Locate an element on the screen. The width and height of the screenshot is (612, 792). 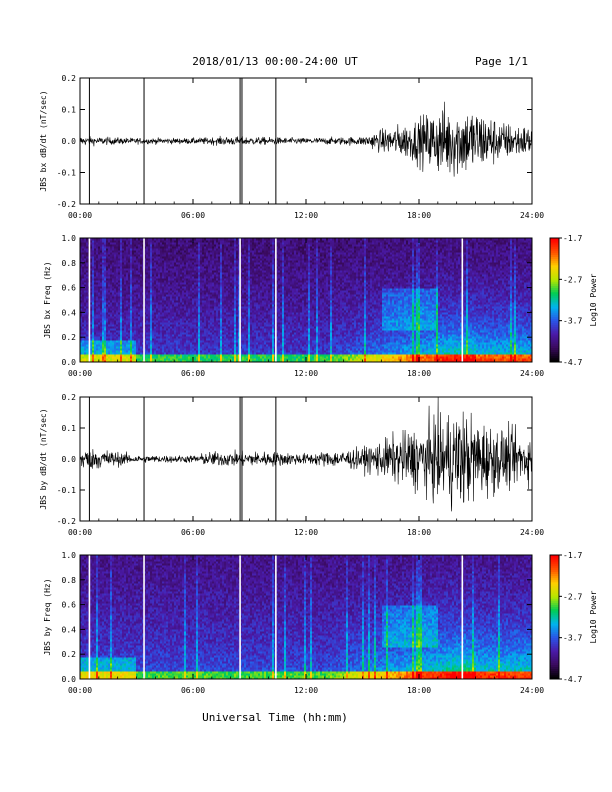
bx-spectrogram-image is located at coordinates (306, 300).